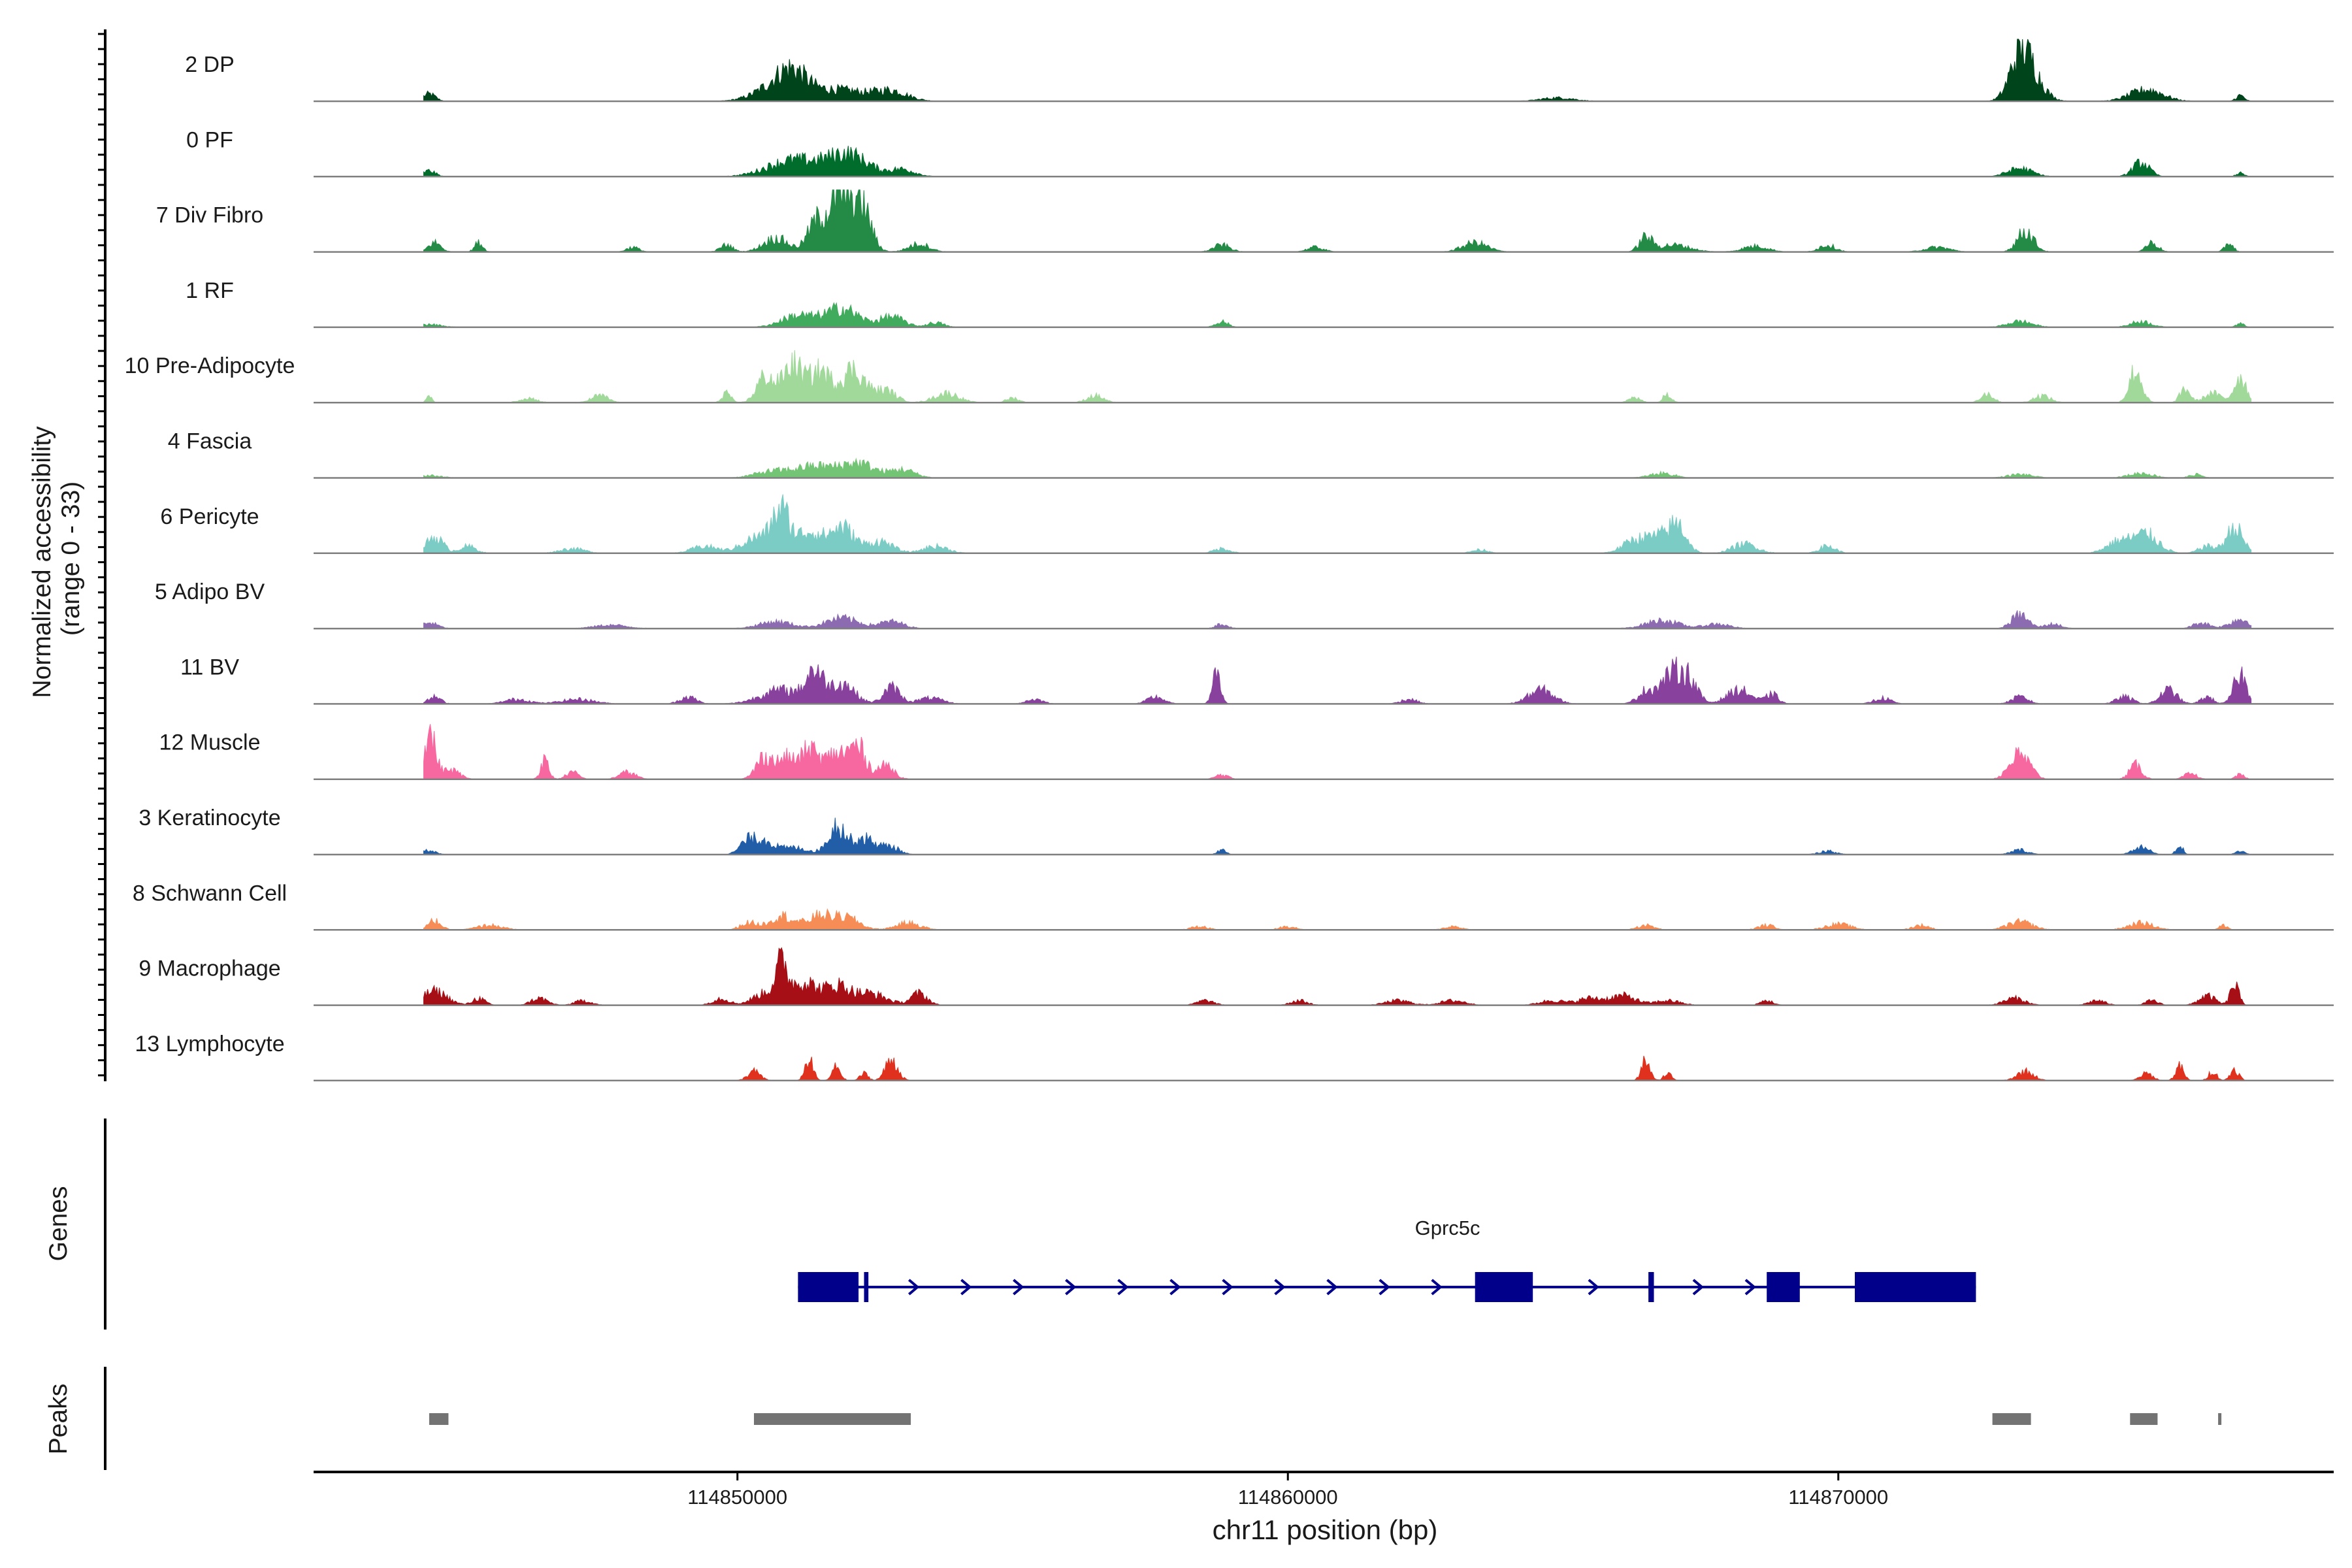 The image size is (2352, 1568). What do you see at coordinates (209, 968) in the screenshot?
I see `track-label: 9 Macrophage` at bounding box center [209, 968].